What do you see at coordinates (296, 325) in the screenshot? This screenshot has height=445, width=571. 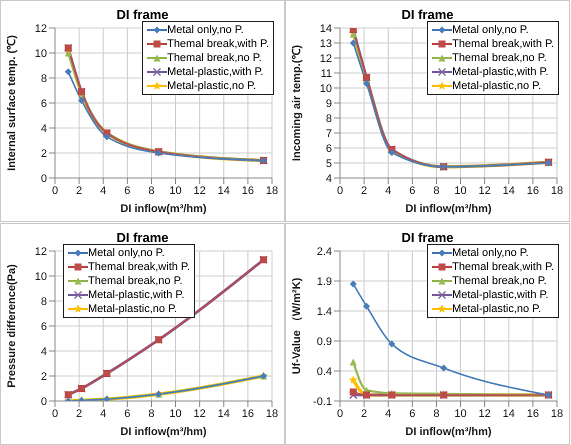 I see `y-axis-title: Uf-Value （W/m²K)` at bounding box center [296, 325].